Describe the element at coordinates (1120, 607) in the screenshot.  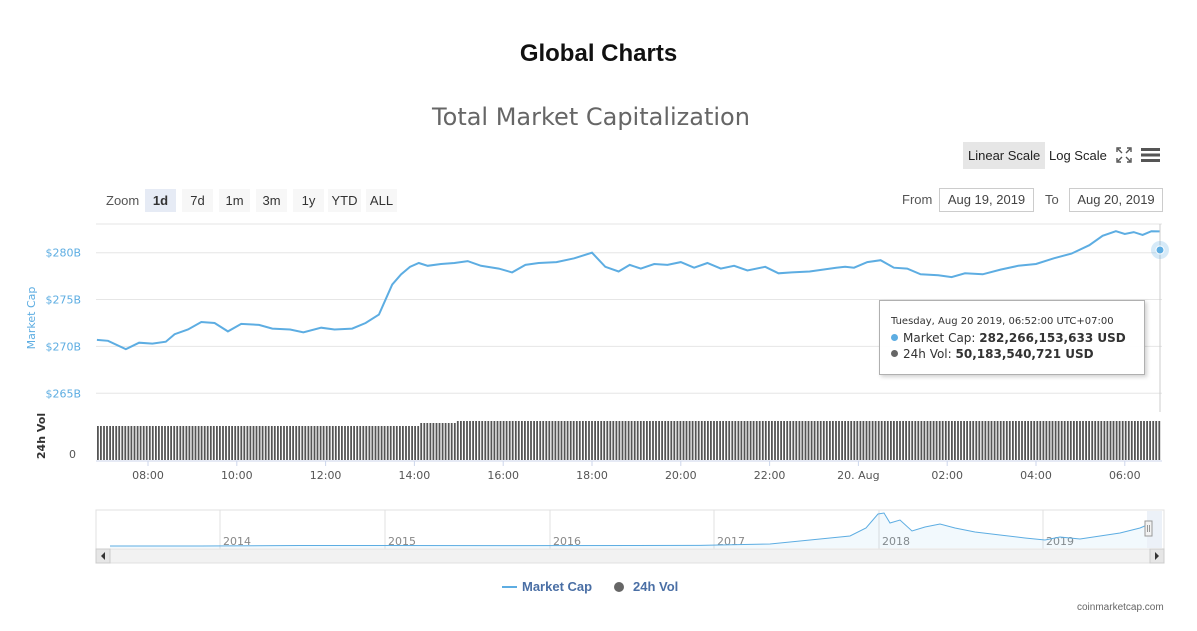
I see `credit-link: coinmarketcap.com` at that location.